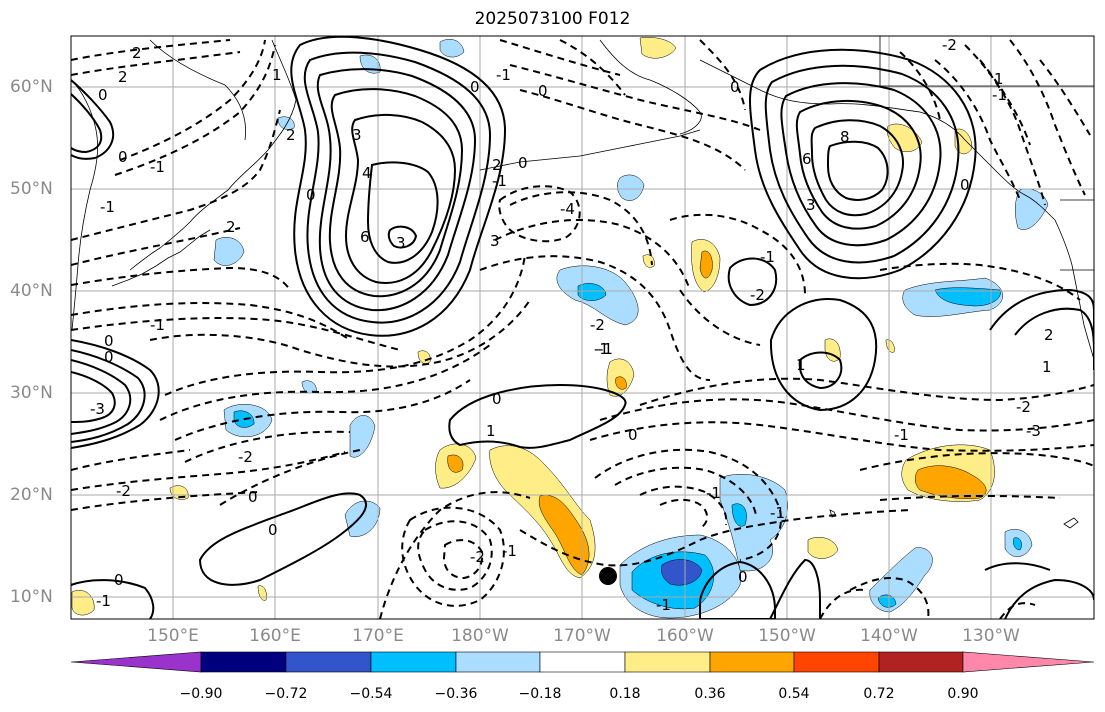 The height and width of the screenshot is (712, 1105). What do you see at coordinates (608, 576) in the screenshot?
I see `storm-center-marker` at bounding box center [608, 576].